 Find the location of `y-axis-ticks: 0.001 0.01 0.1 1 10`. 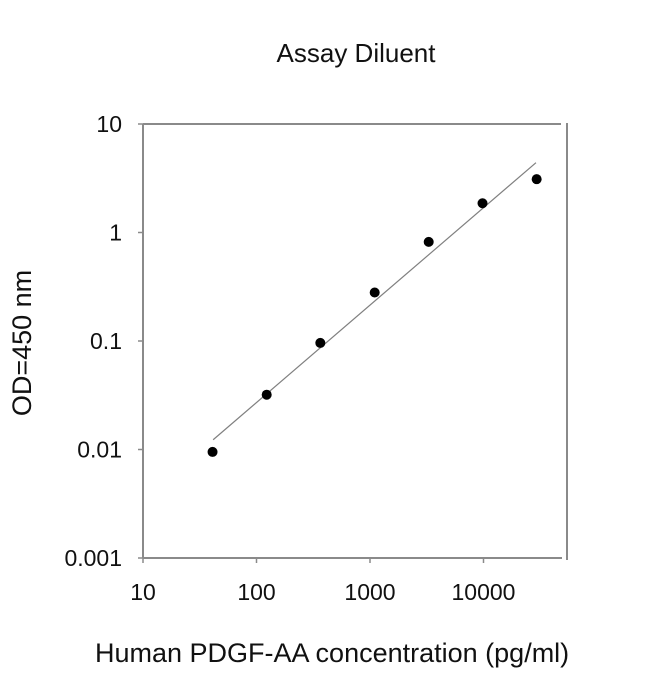

y-axis-ticks: 0.001 0.01 0.1 1 10 is located at coordinates (103, 341).